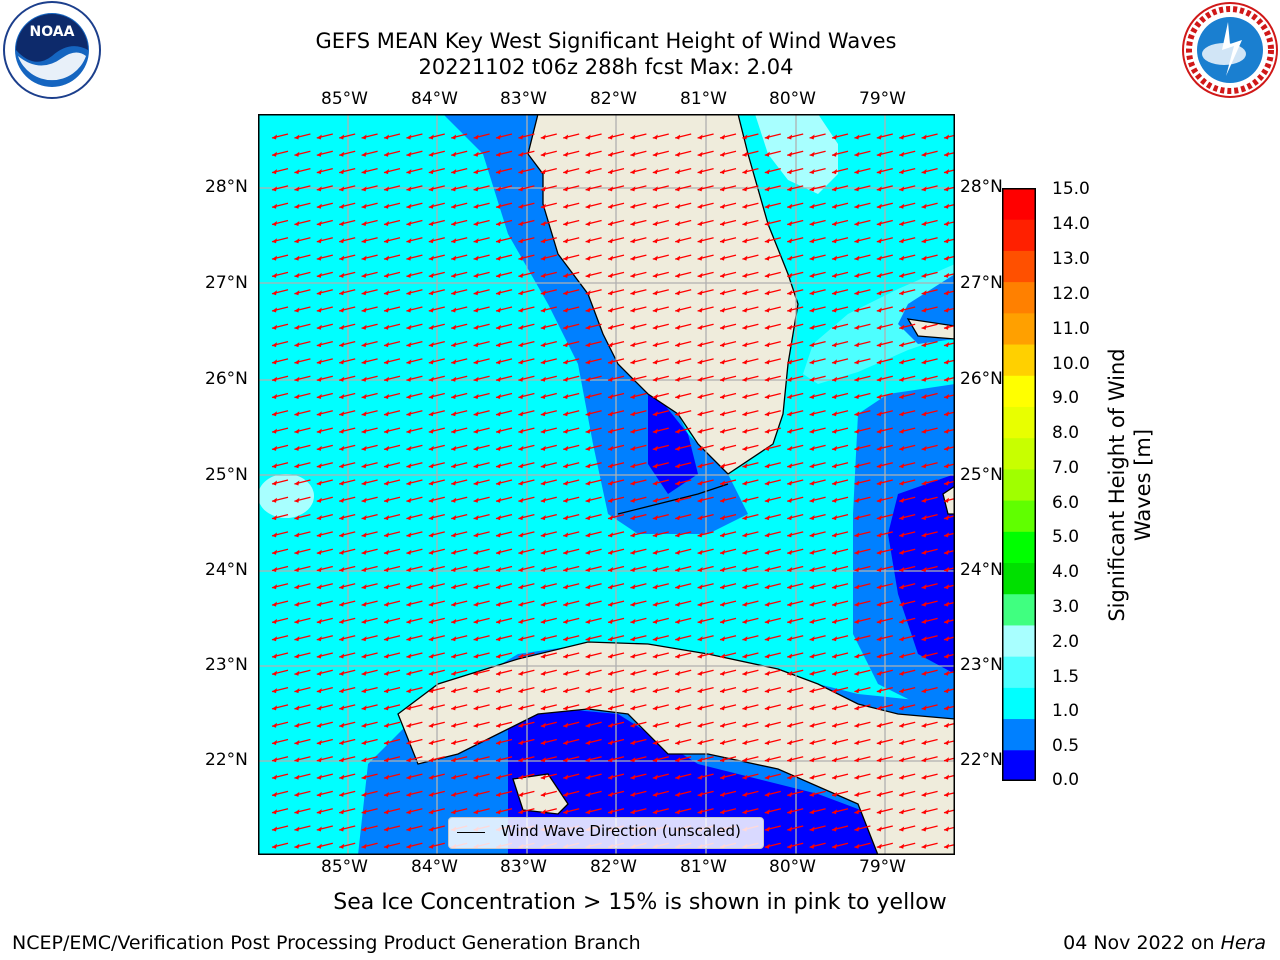 This screenshot has height=960, width=1280. I want to click on legend-line-icon, so click(471, 832).